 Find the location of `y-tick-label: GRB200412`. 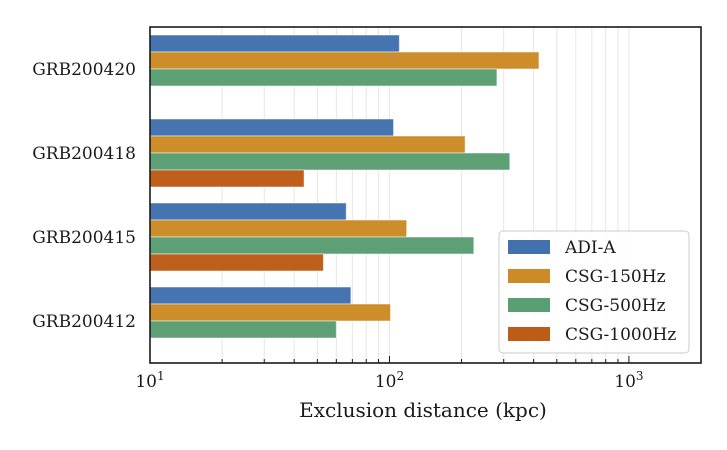

y-tick-label: GRB200412 is located at coordinates (84, 322).